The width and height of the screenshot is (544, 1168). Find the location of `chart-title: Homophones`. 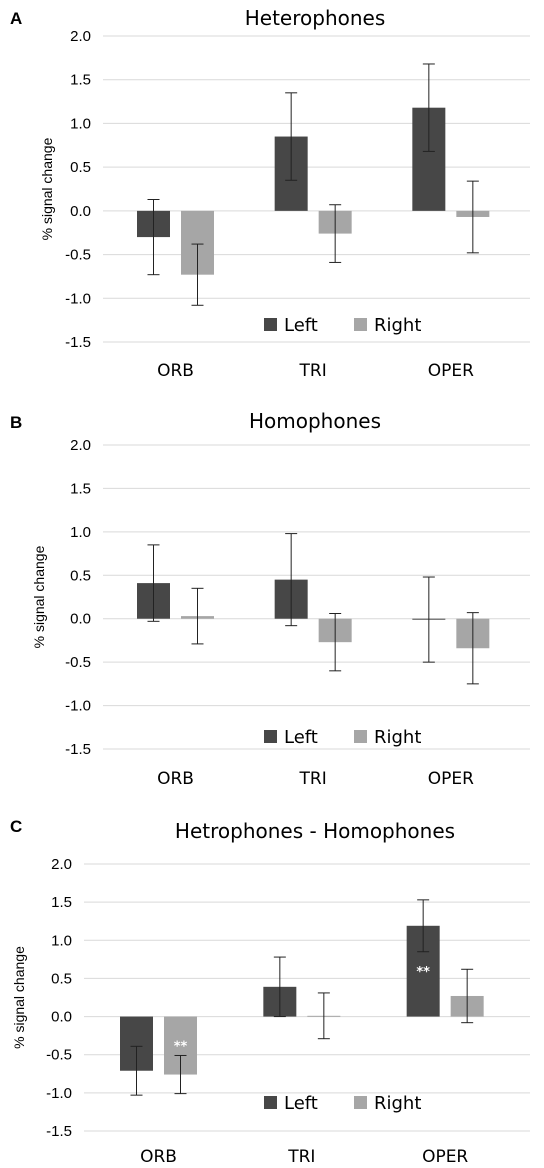

chart-title: Homophones is located at coordinates (315, 421).